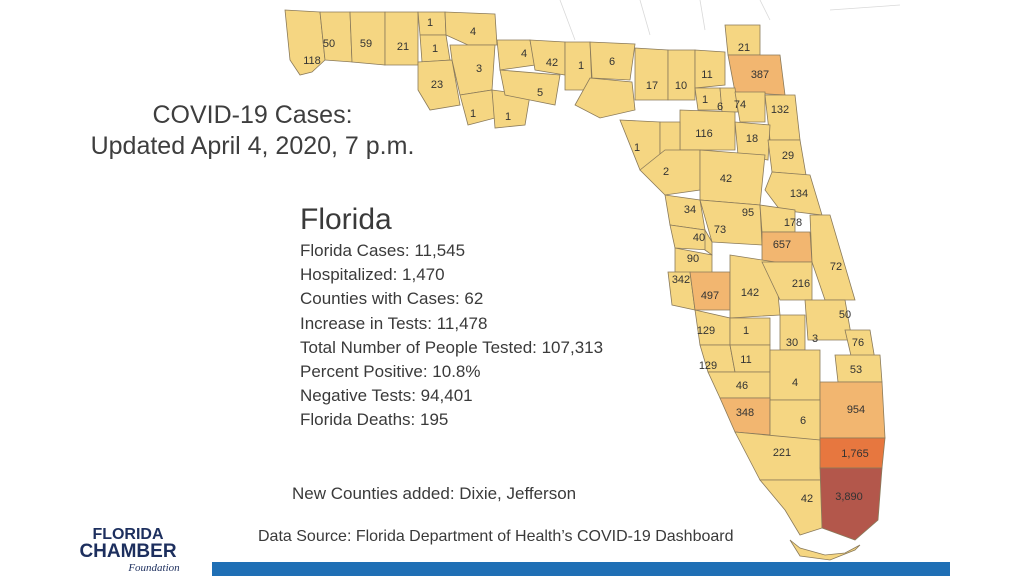 This screenshot has height=581, width=1024. Describe the element at coordinates (530, 87) in the screenshot. I see `county-wakulla` at that location.